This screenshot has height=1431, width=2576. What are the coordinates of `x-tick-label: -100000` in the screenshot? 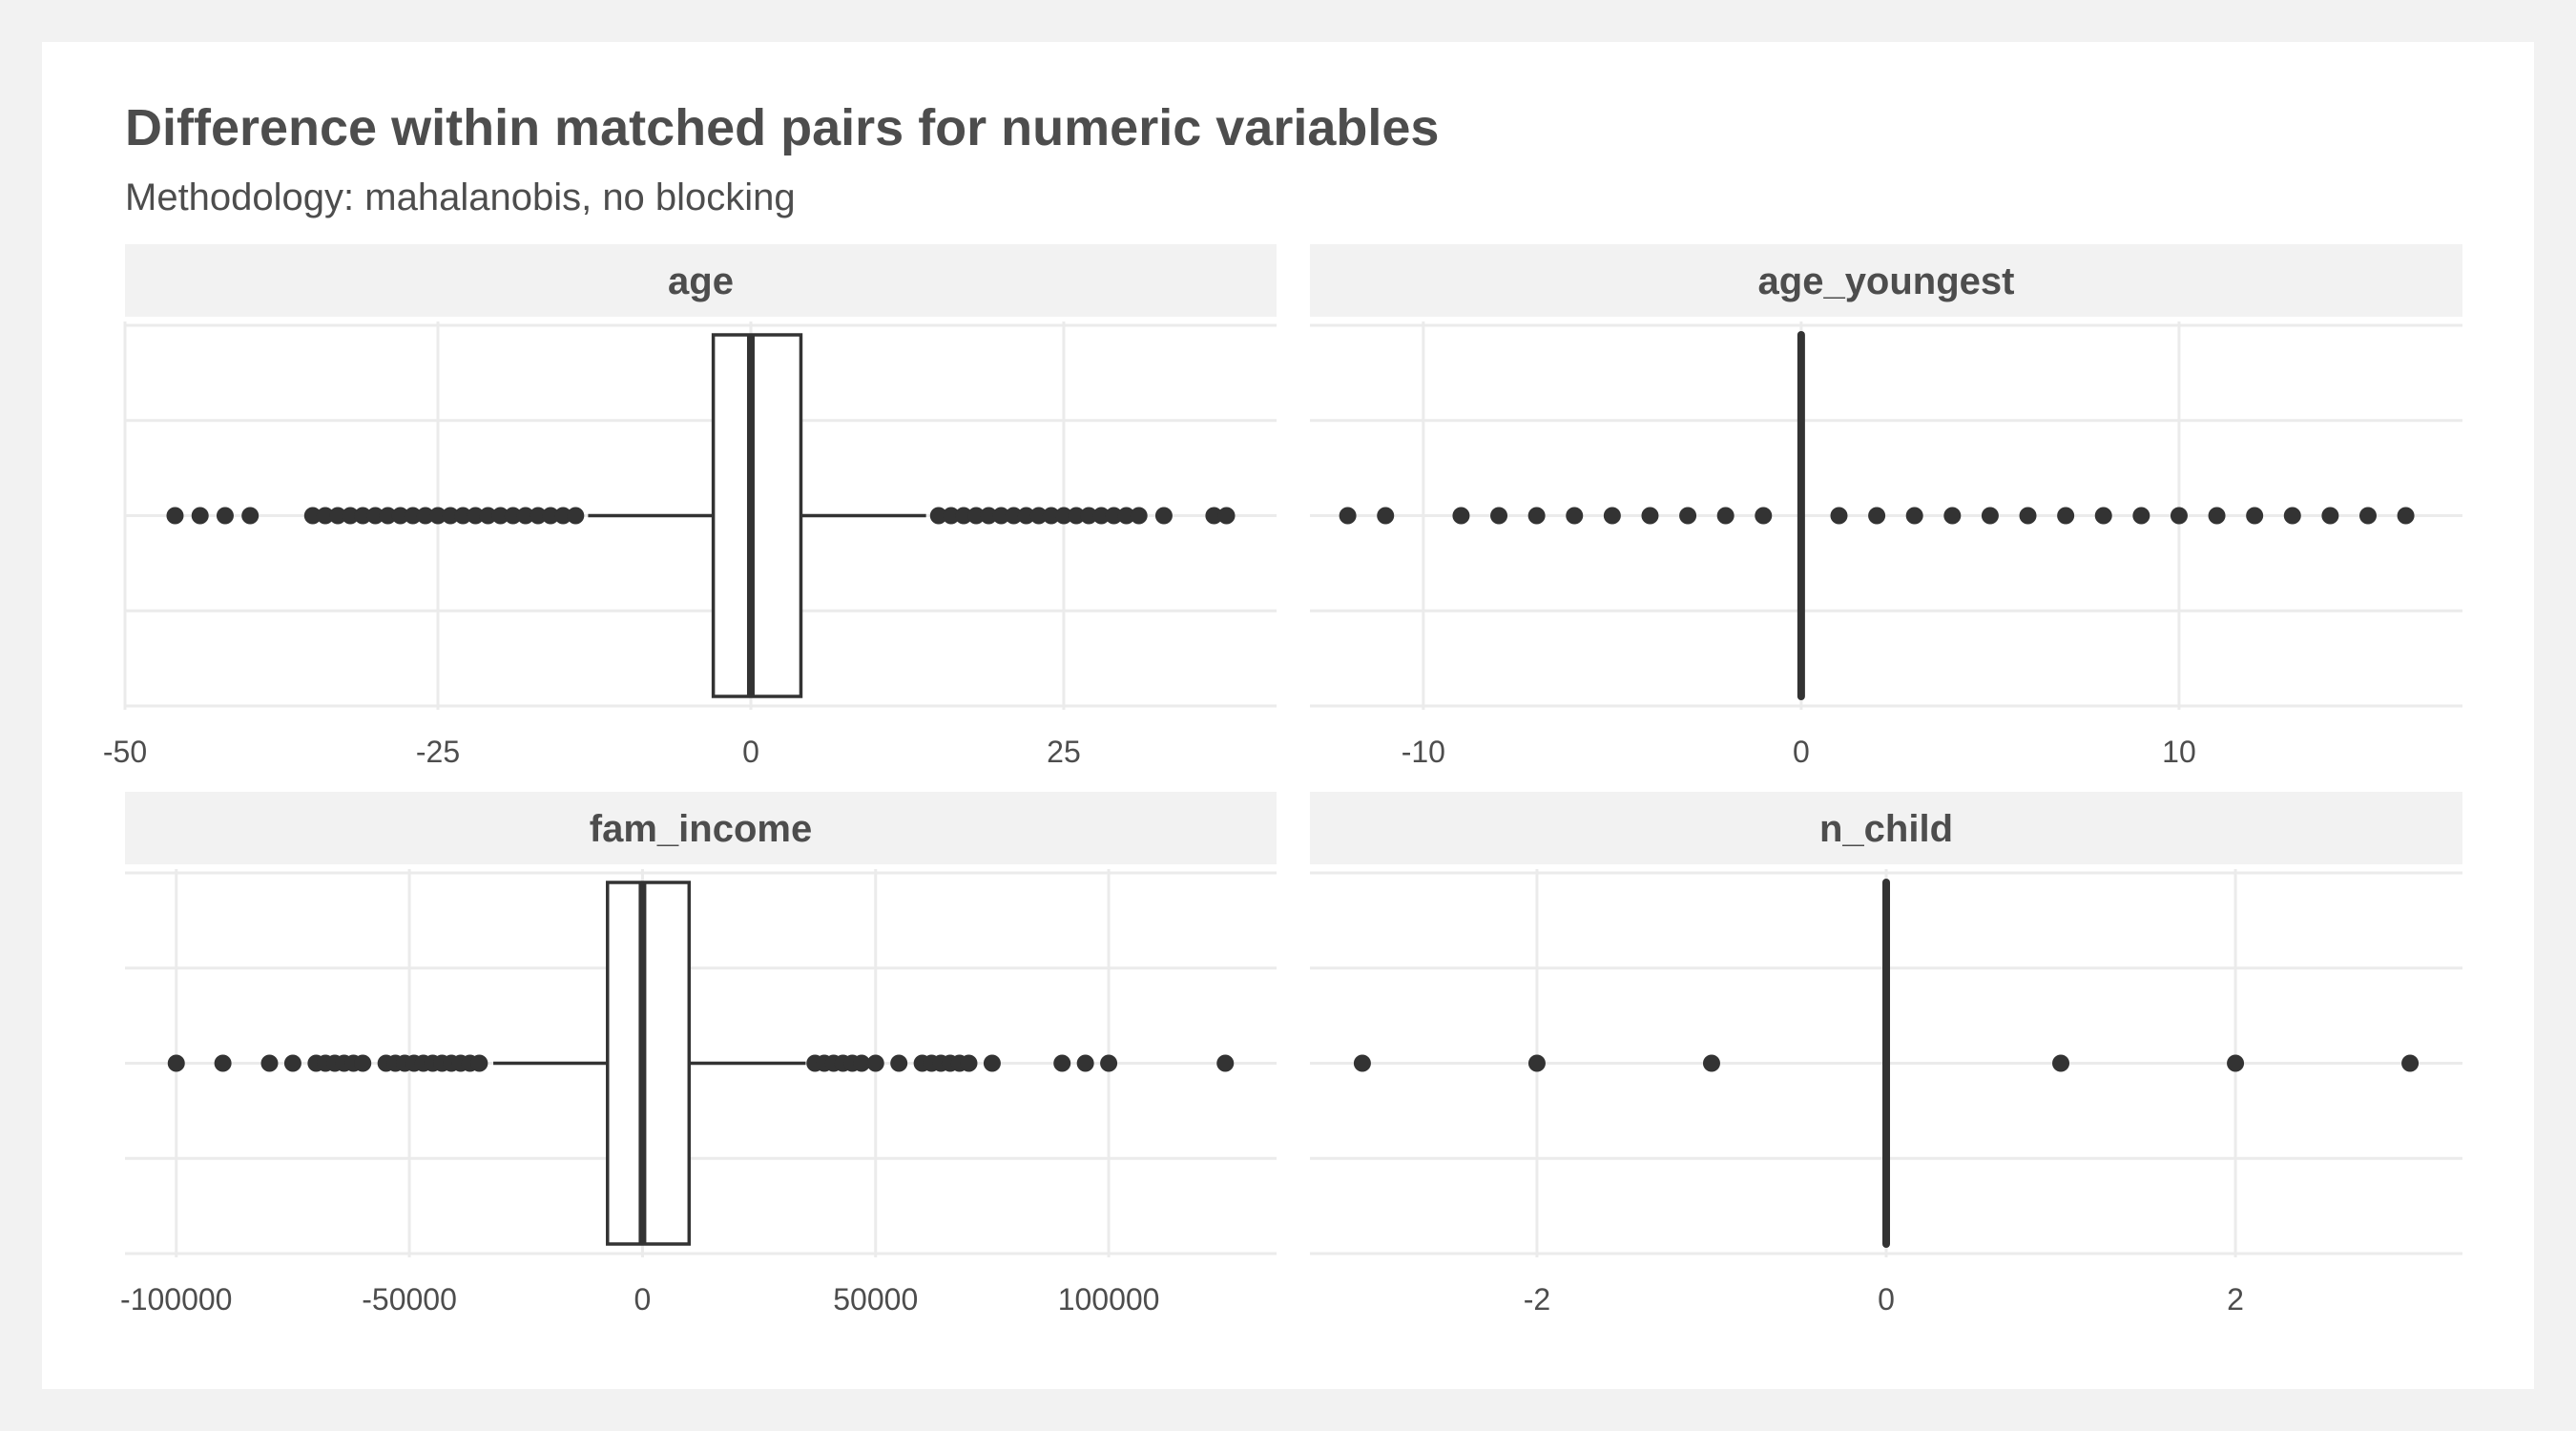 It's located at (176, 1299).